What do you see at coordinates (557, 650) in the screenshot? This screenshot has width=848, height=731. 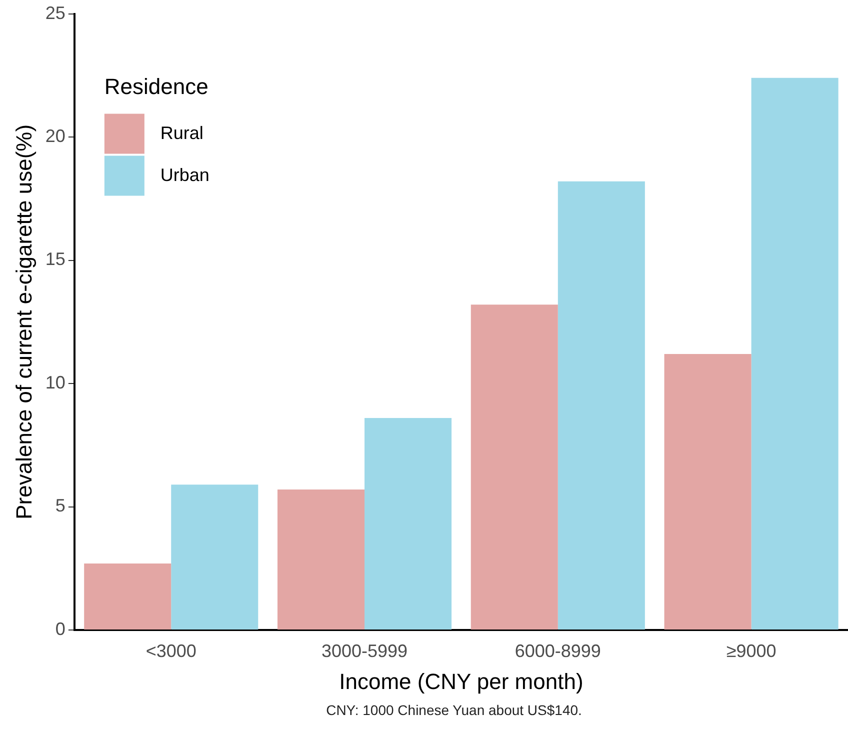 I see `x-tick-label: 6000-8999` at bounding box center [557, 650].